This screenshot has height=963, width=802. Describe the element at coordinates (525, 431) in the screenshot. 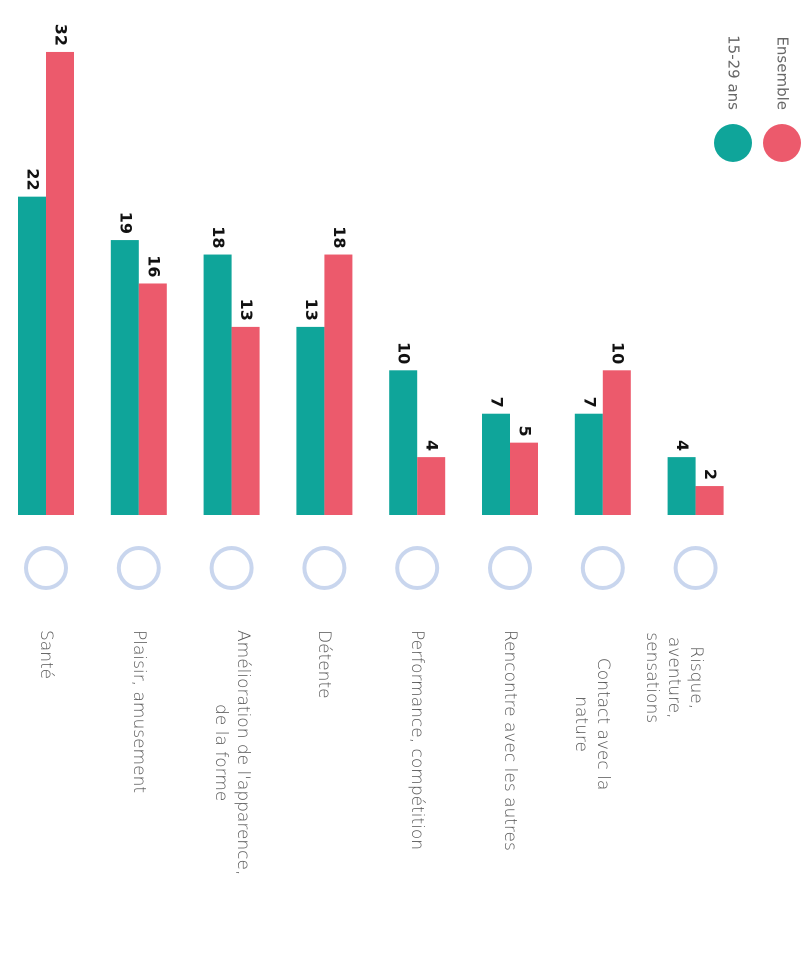

I see `value-label: 5` at that location.